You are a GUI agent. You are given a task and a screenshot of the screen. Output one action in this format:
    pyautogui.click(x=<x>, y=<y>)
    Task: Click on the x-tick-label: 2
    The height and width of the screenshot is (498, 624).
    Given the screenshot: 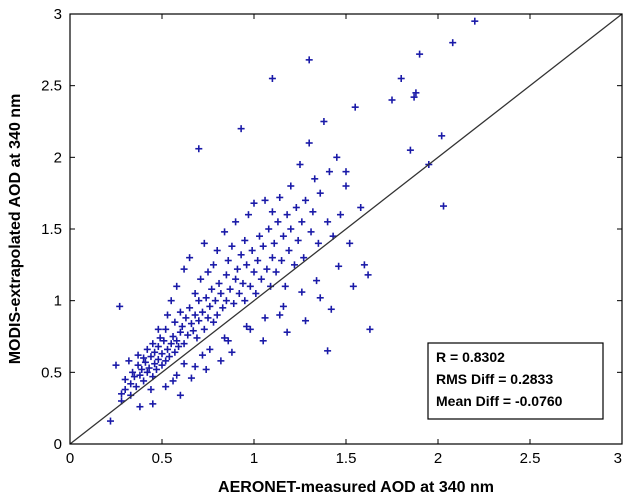 What is the action you would take?
    pyautogui.click(x=438, y=458)
    